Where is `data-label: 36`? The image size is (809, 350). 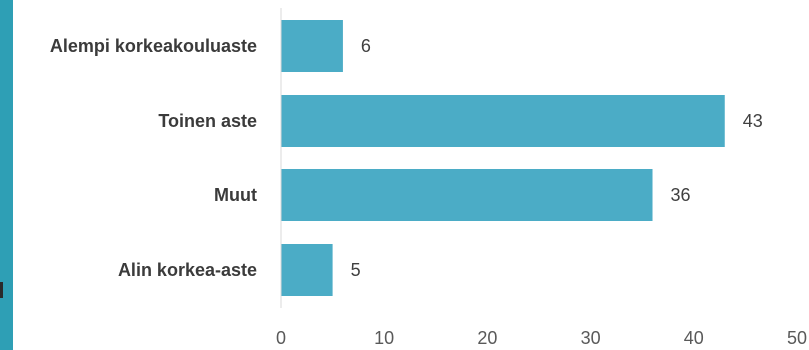
data-label: 36 is located at coordinates (681, 195).